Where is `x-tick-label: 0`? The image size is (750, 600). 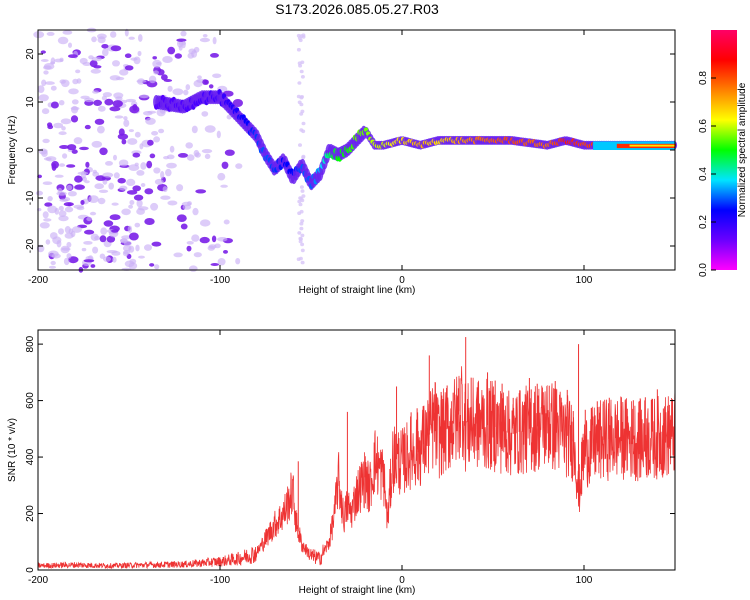
x-tick-label: 0 is located at coordinates (402, 580).